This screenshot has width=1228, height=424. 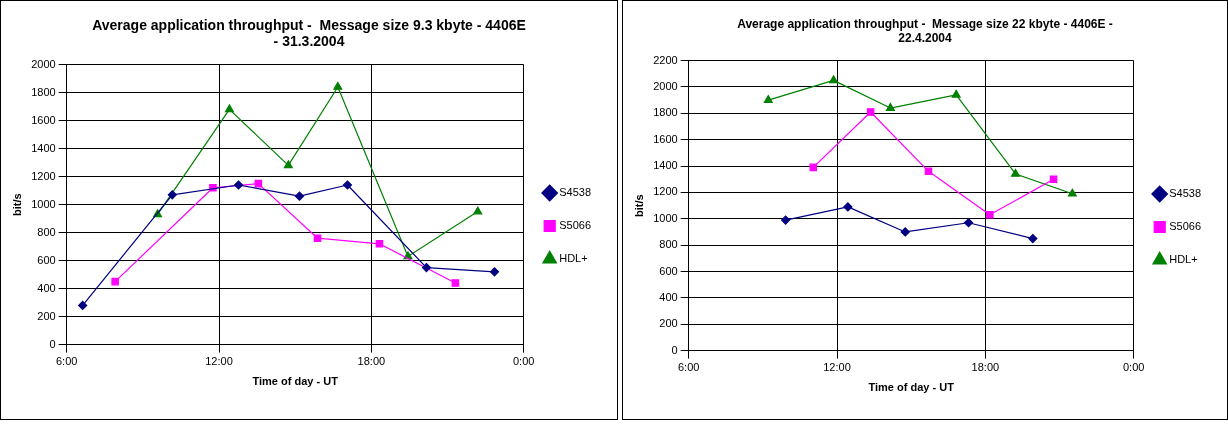 What do you see at coordinates (925, 31) in the screenshot?
I see `chart-title: Average application throughput - Message size 22 kbyte - 4406E - 22.4.2004` at bounding box center [925, 31].